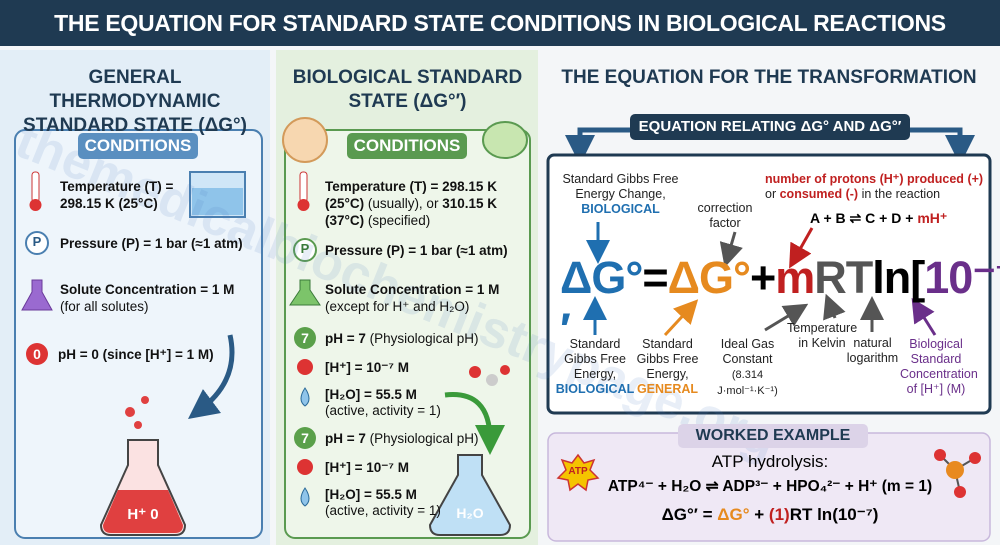 The width and height of the screenshot is (1000, 545). Describe the element at coordinates (901, 194) in the screenshot. I see `annotation-text: in the reaction` at that location.